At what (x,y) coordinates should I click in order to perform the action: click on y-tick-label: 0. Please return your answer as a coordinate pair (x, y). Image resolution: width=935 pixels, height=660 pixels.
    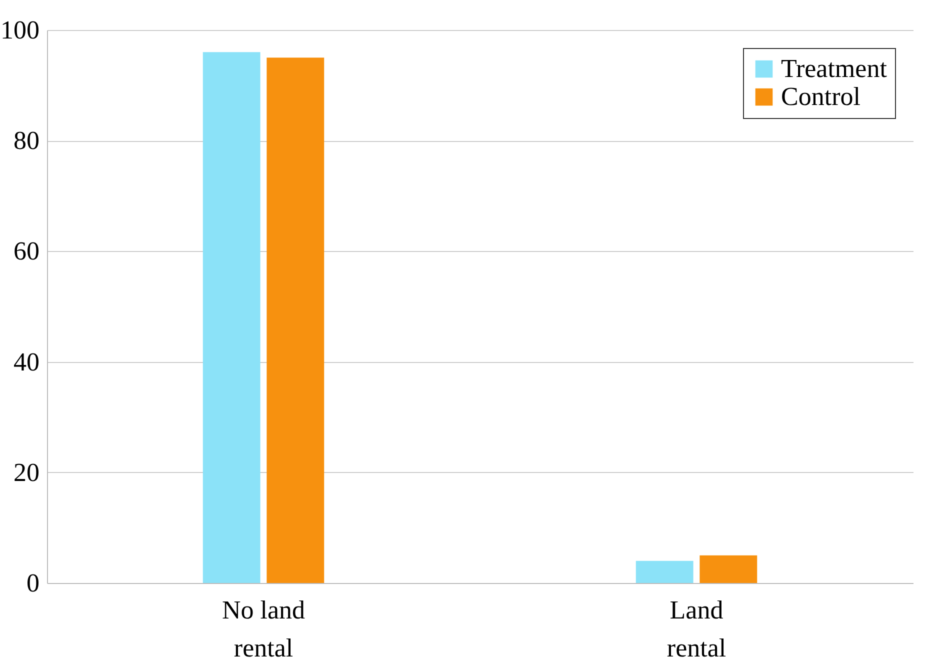
    Looking at the image, I should click on (33, 583).